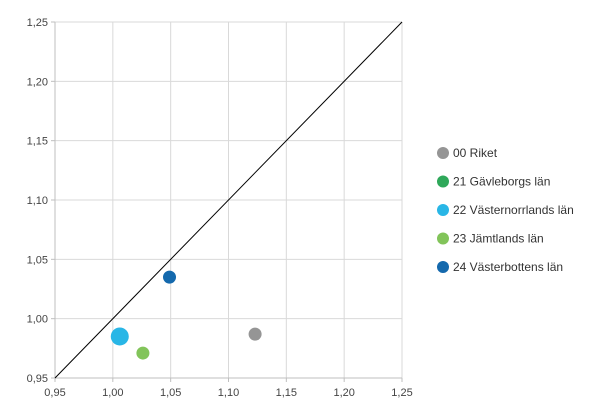 This screenshot has height=405, width=595. I want to click on x-tick-label: 1,25, so click(401, 393).